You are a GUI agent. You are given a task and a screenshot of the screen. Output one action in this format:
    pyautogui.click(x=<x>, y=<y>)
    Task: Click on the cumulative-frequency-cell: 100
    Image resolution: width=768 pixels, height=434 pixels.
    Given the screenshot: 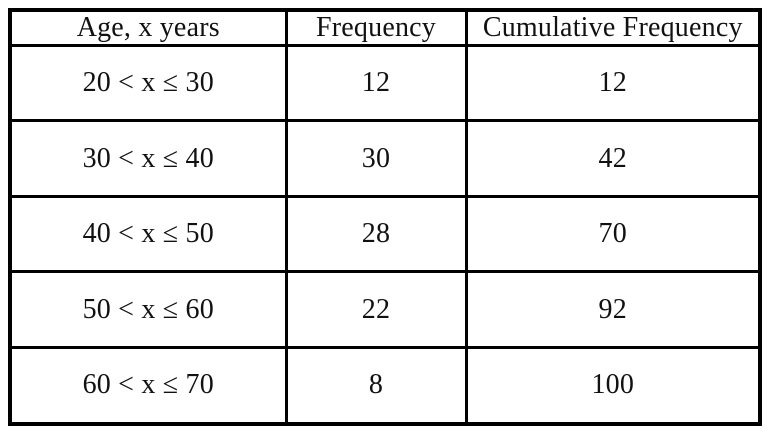 What is the action you would take?
    pyautogui.click(x=613, y=385)
    